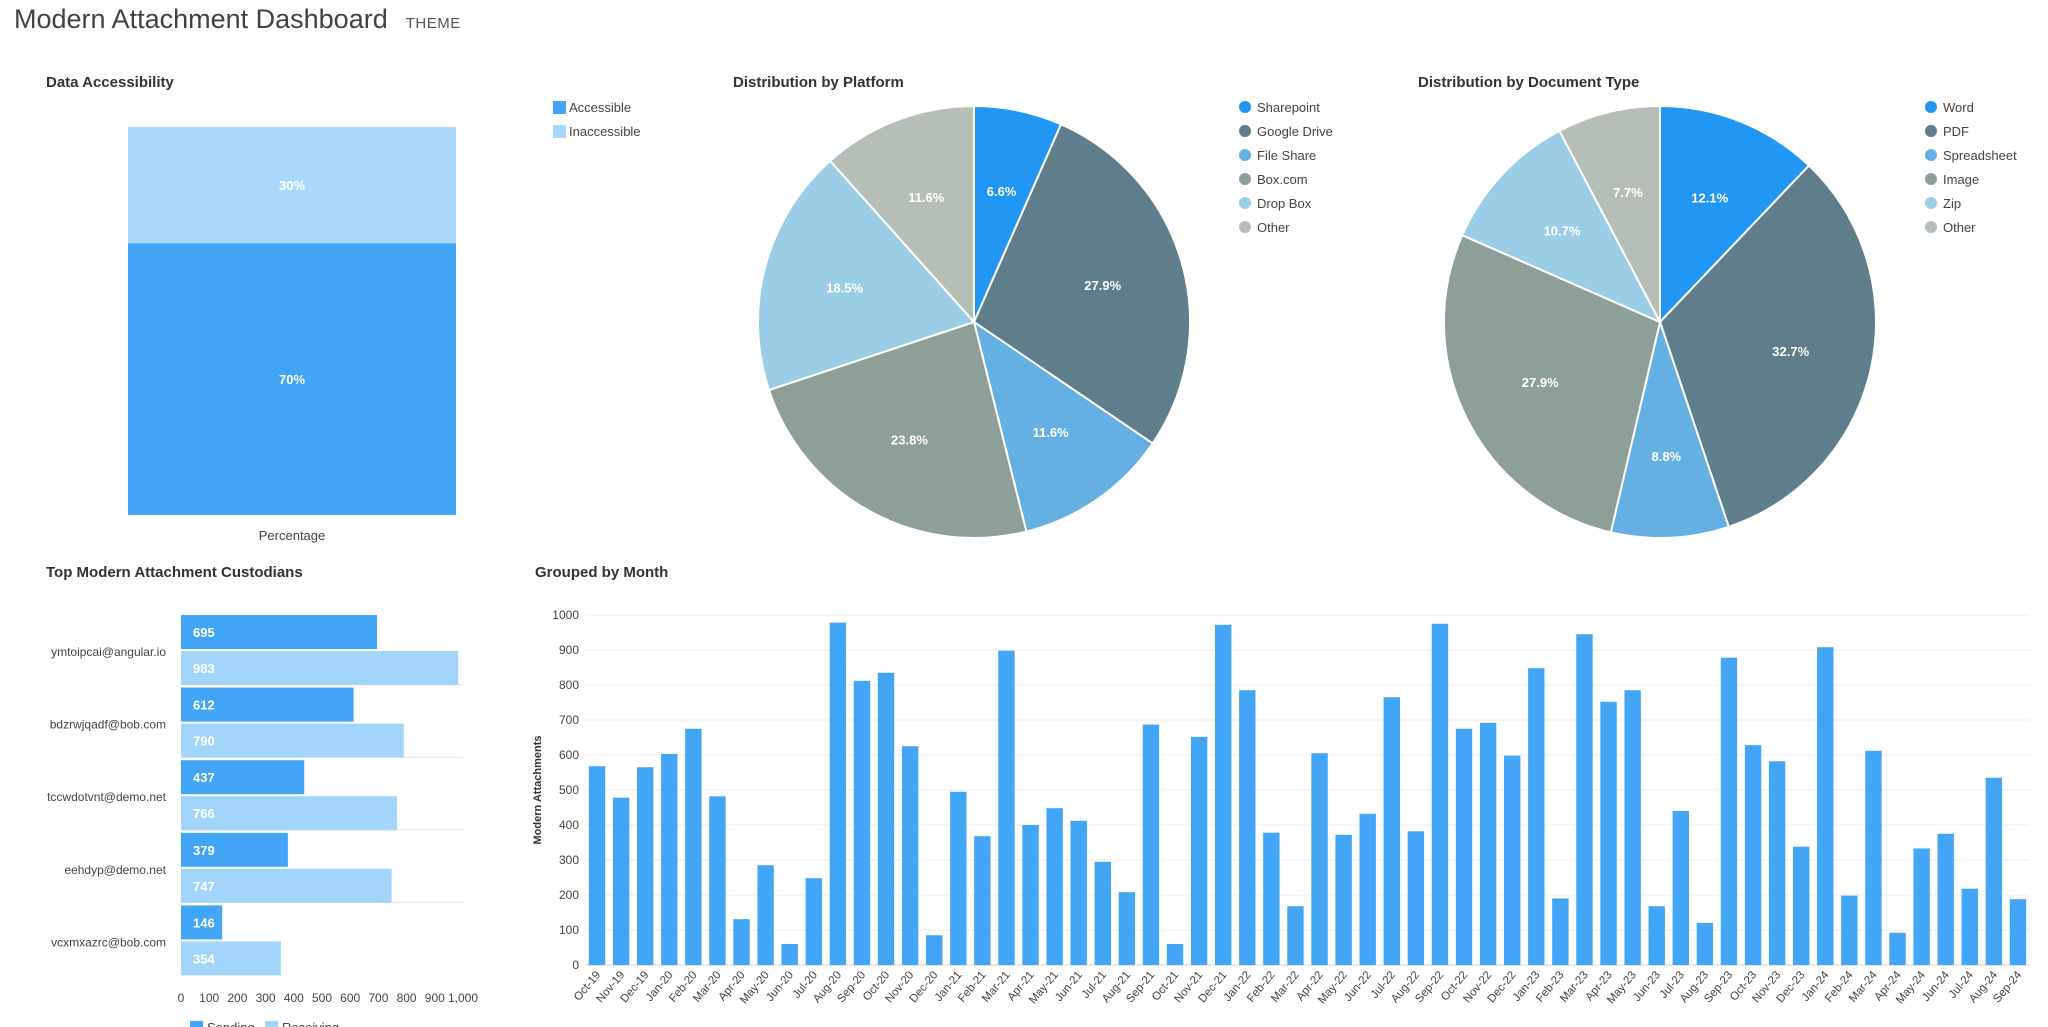 This screenshot has height=1027, width=2048. What do you see at coordinates (538, 790) in the screenshot?
I see `y-axis-label: Modern Attachments` at bounding box center [538, 790].